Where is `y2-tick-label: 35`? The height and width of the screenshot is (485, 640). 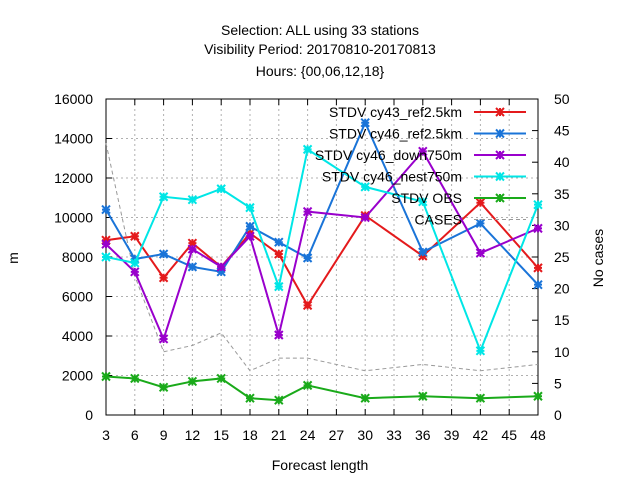 y2-tick-label: 35 is located at coordinates (562, 194).